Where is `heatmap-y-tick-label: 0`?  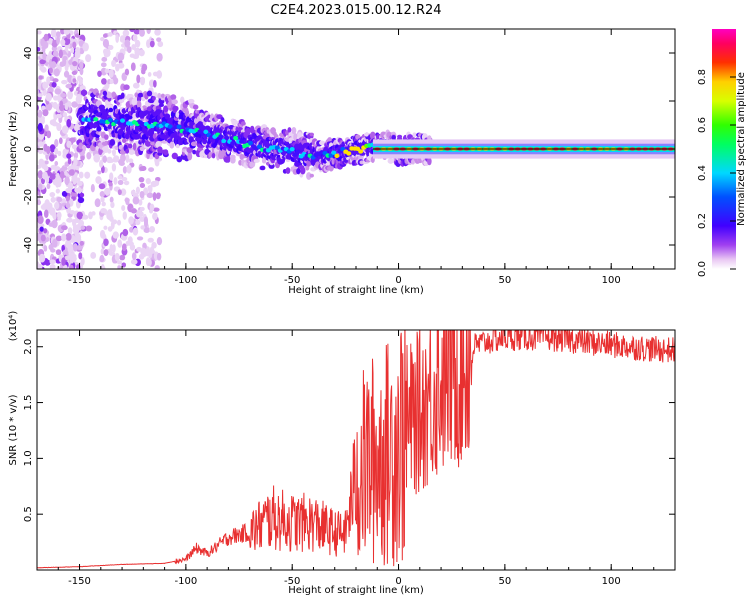
heatmap-y-tick-label: 0 is located at coordinates (28, 149).